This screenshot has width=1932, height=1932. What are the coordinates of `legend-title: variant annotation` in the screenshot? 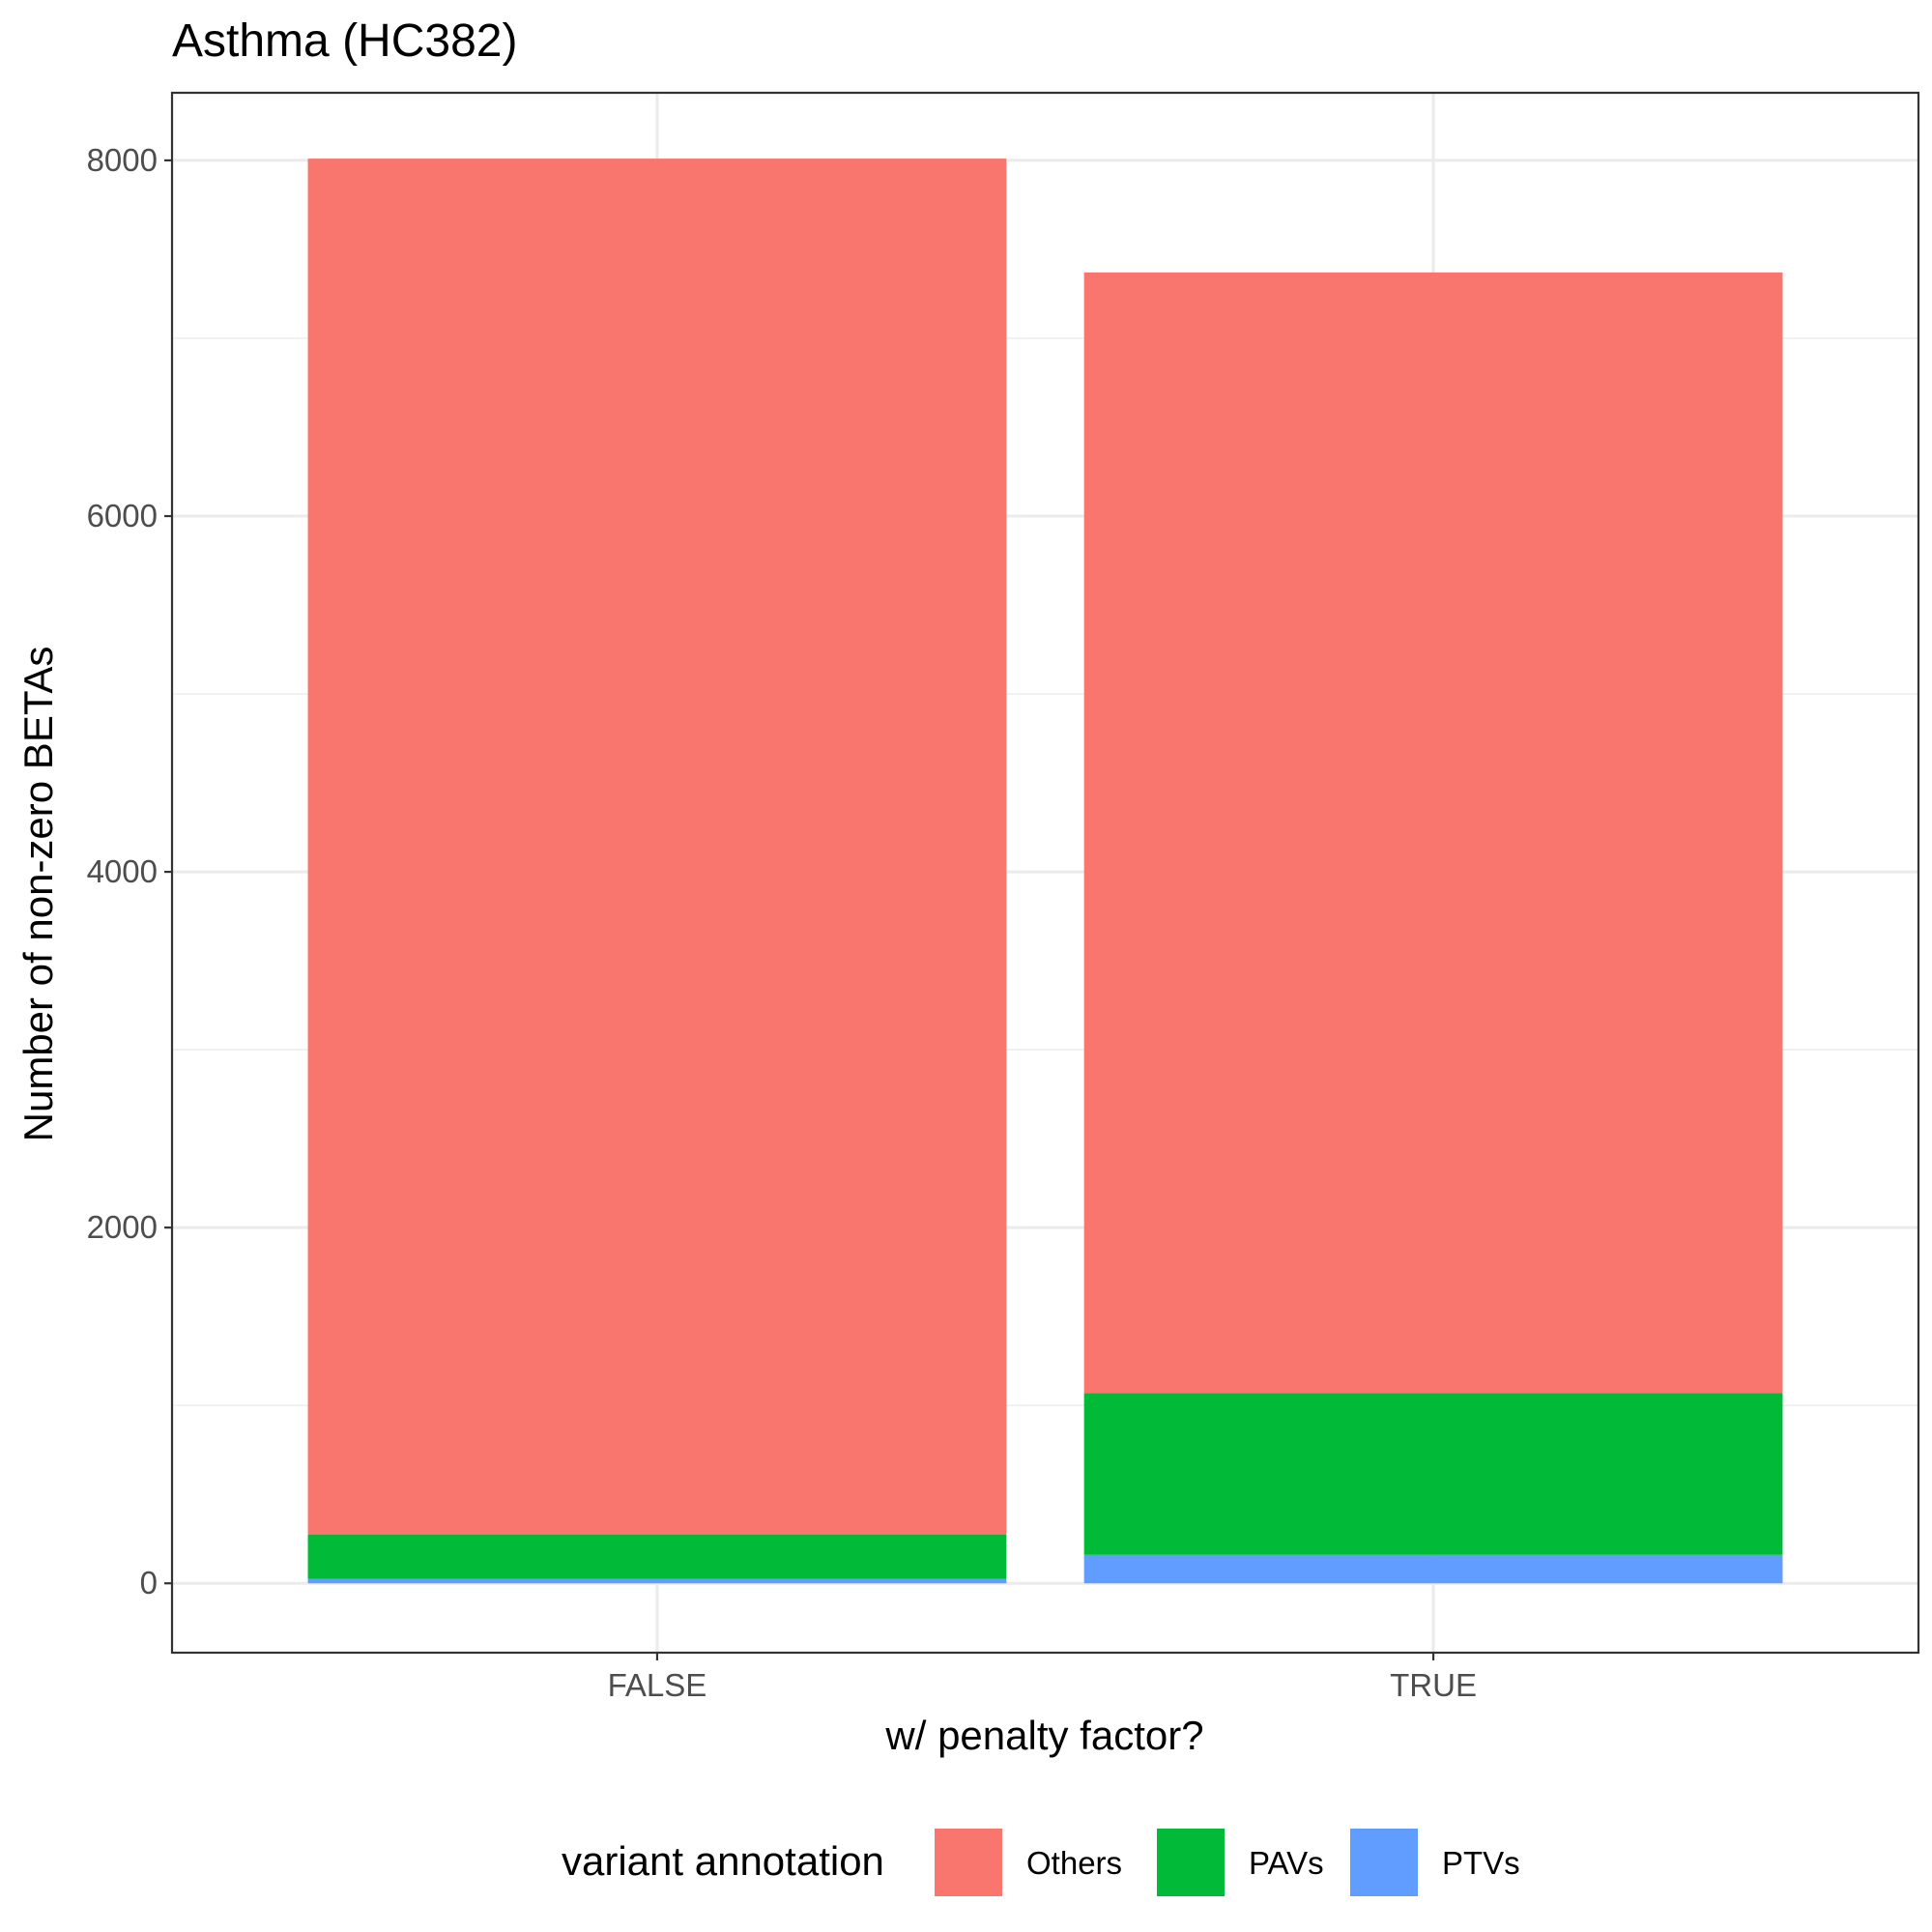 It's located at (723, 1861).